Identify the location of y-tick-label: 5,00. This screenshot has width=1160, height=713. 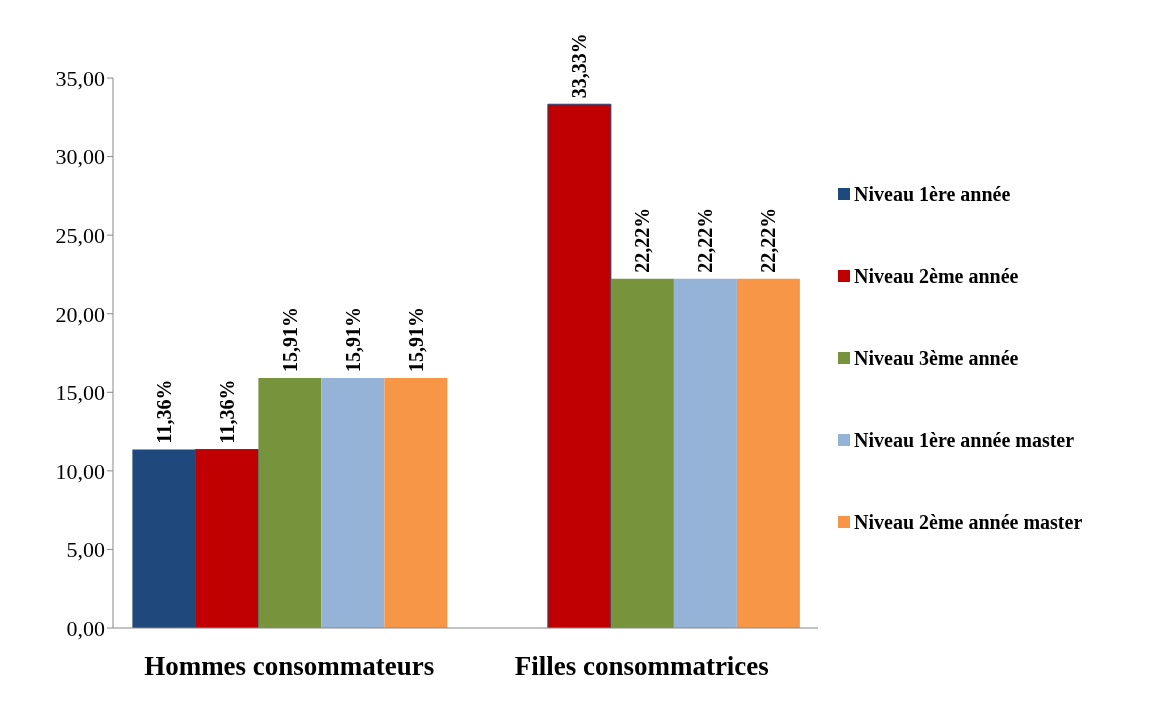
(85, 550).